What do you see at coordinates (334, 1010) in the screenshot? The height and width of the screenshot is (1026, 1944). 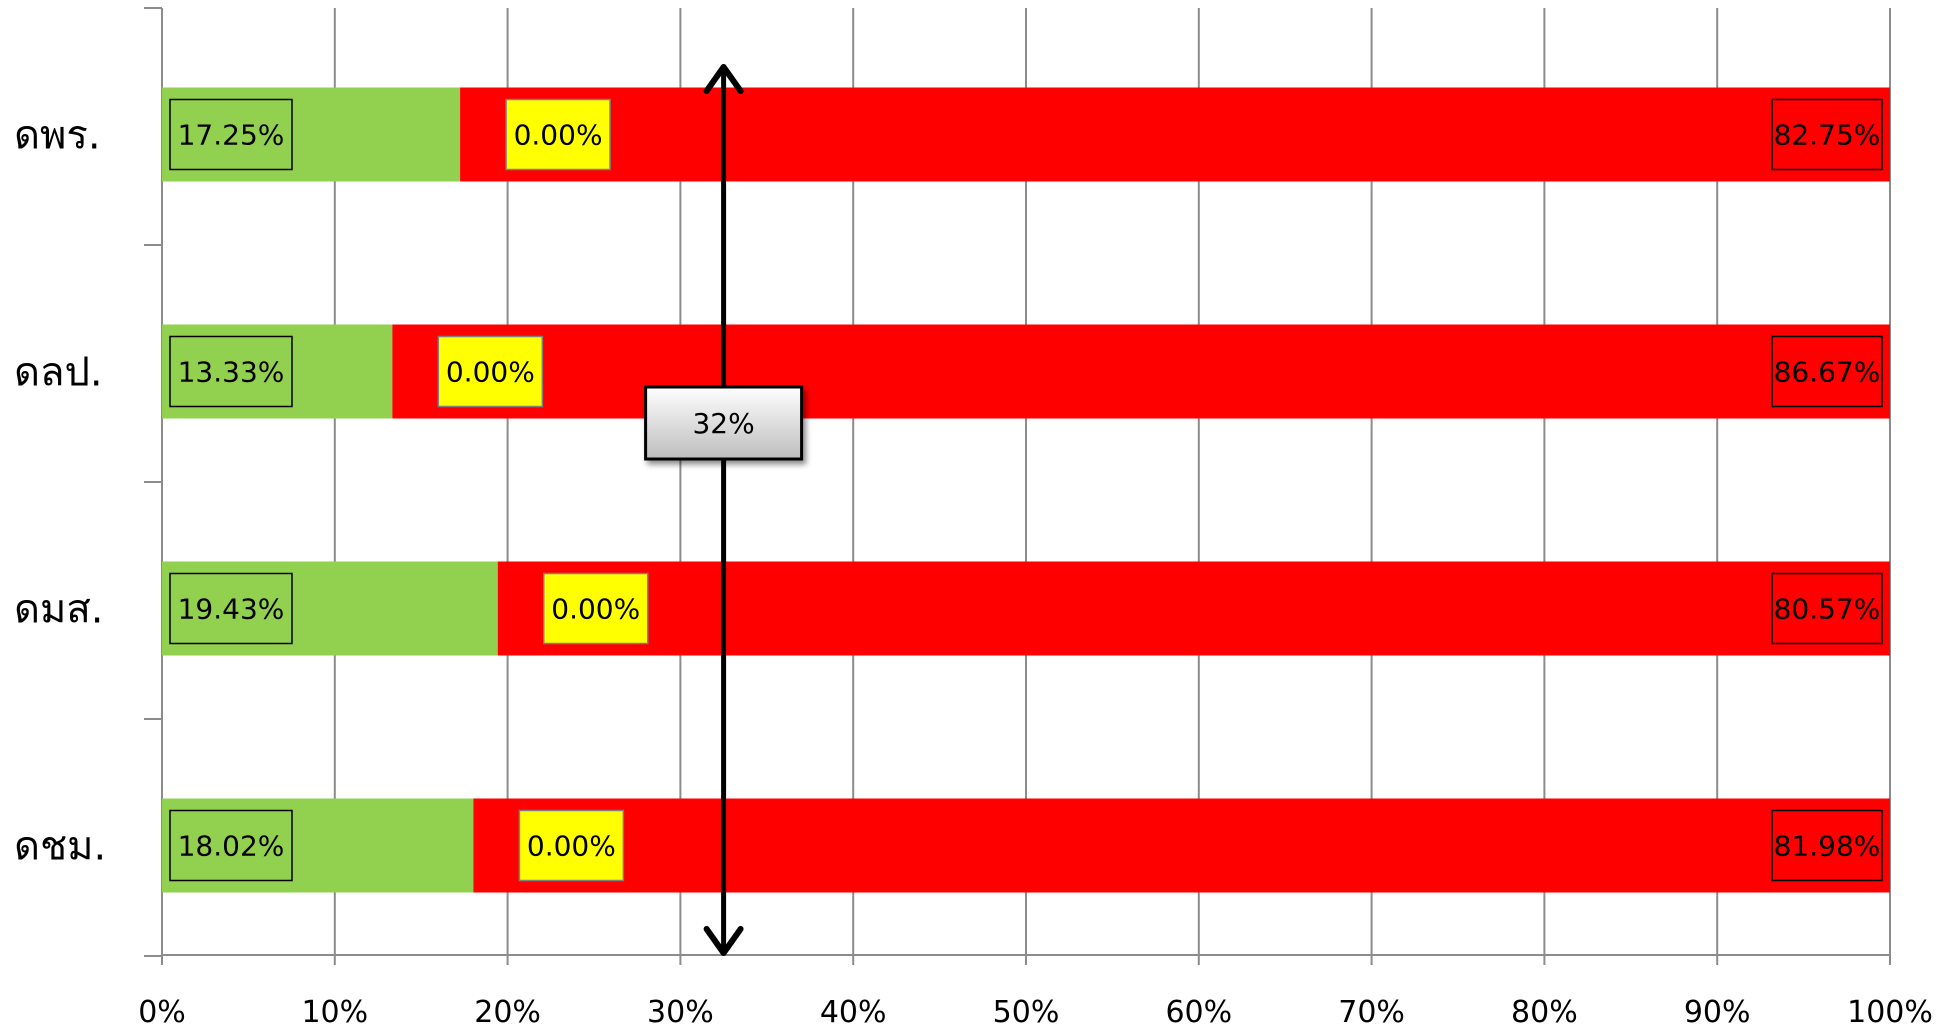 I see `x-tick-label: 10%` at bounding box center [334, 1010].